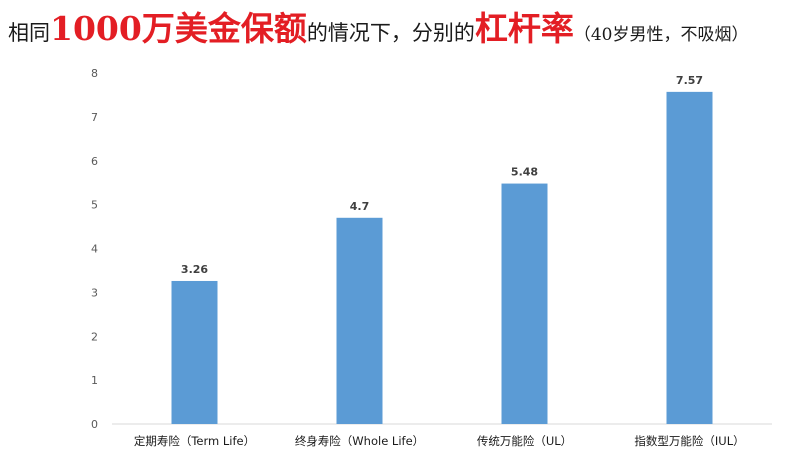 This screenshot has width=800, height=456. What do you see at coordinates (194, 441) in the screenshot?
I see `x-category-label: 定期寿险（Term Life）` at bounding box center [194, 441].